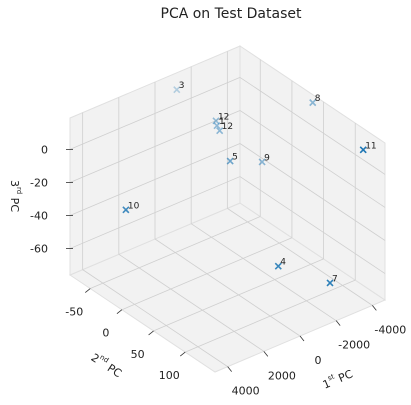 Image resolution: width=411 pixels, height=405 pixels. I want to click on point-label: 3, so click(182, 86).